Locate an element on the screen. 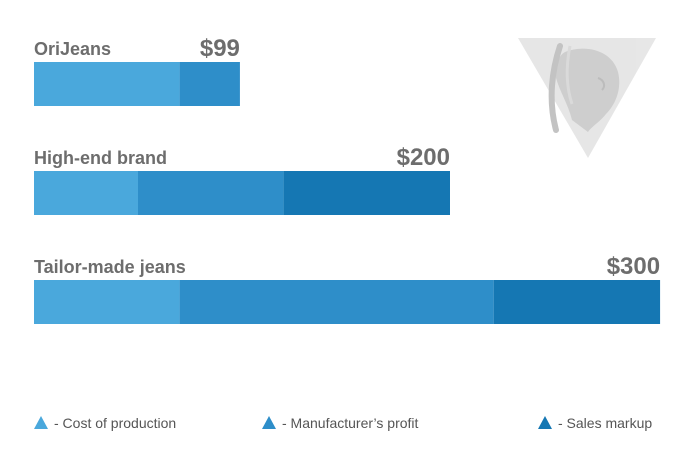  feather-headdress-logo is located at coordinates (587, 98).